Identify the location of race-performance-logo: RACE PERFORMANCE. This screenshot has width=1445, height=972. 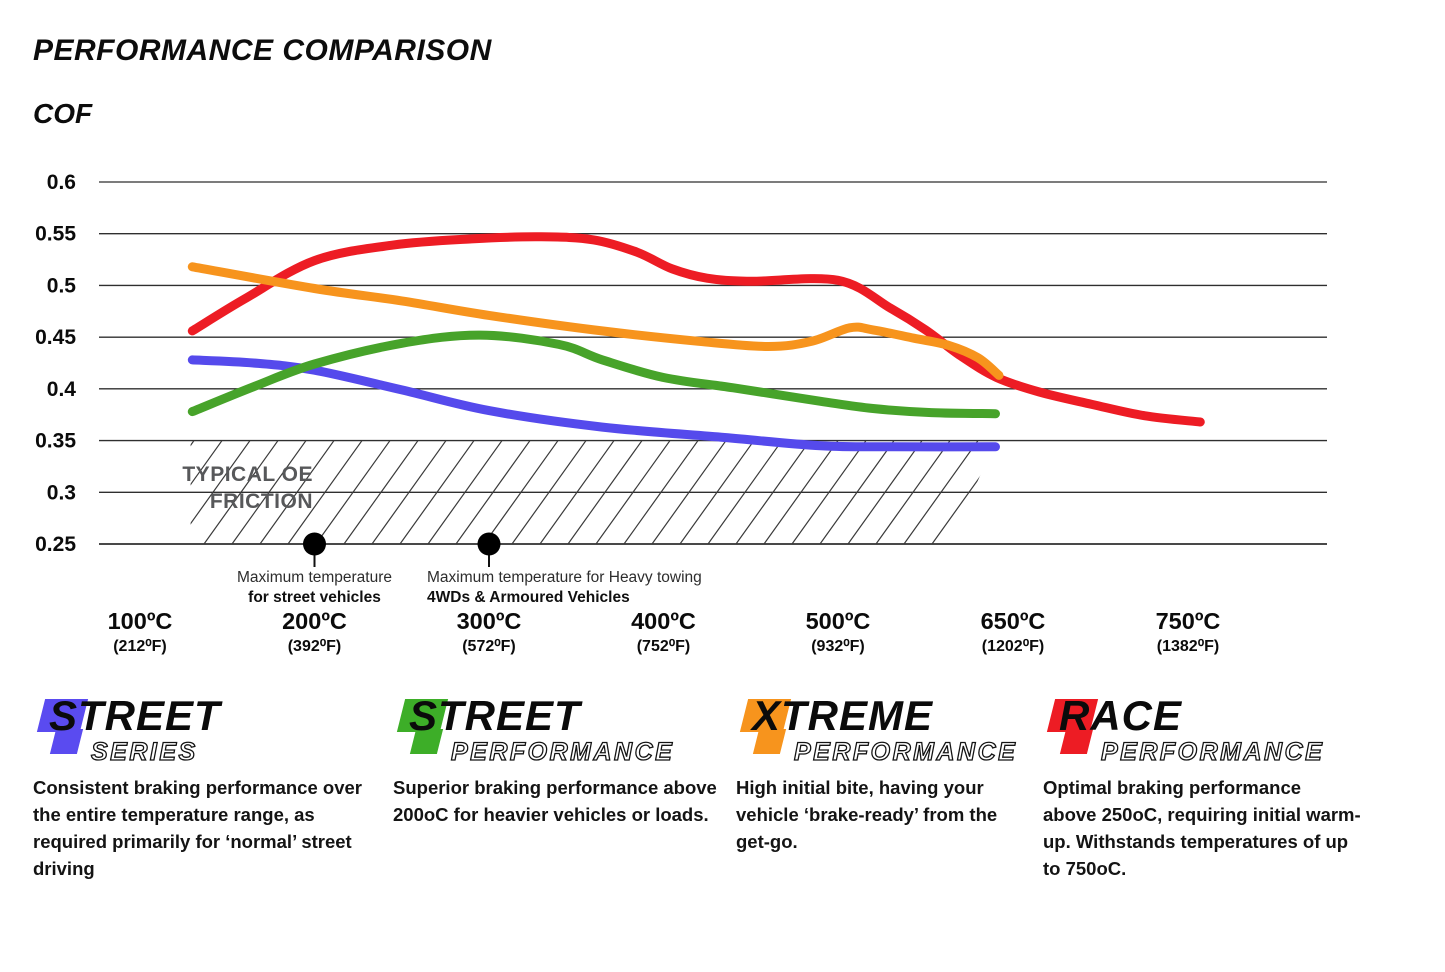
(1228, 729).